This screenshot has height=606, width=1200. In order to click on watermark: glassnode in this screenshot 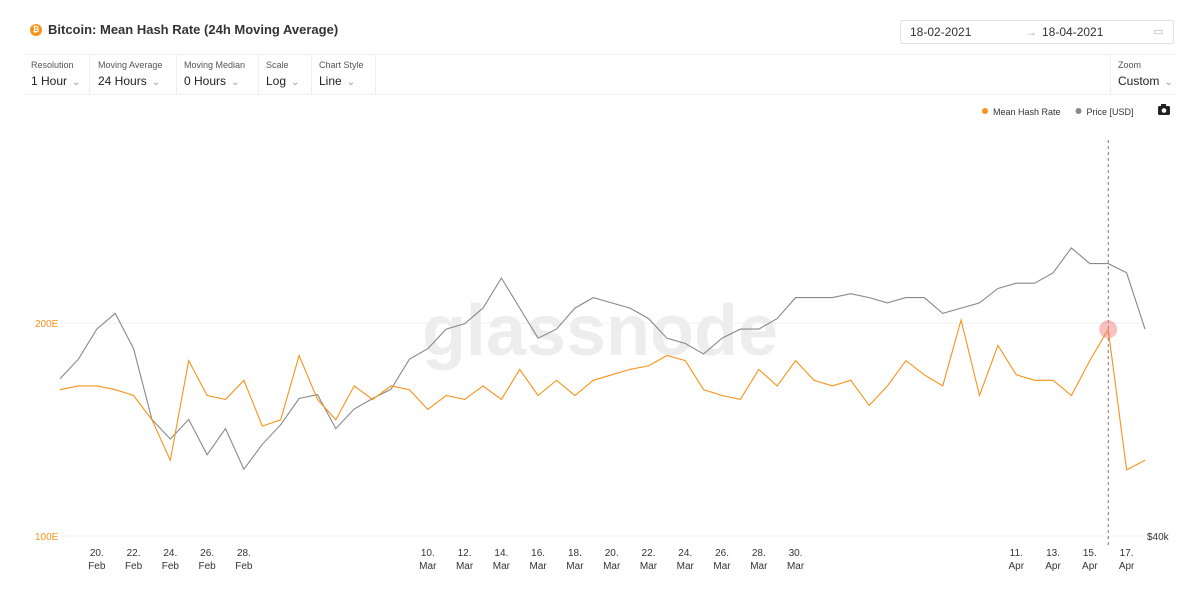, I will do `click(600, 331)`.